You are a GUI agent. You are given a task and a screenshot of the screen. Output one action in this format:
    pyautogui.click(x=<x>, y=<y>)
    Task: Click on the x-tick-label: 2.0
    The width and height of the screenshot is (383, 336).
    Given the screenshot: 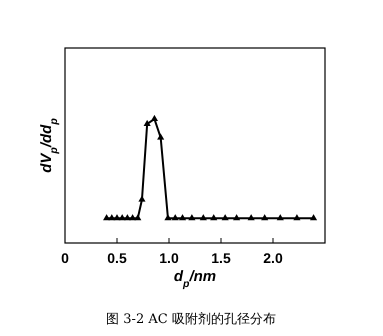 What is the action you would take?
    pyautogui.click(x=273, y=258)
    